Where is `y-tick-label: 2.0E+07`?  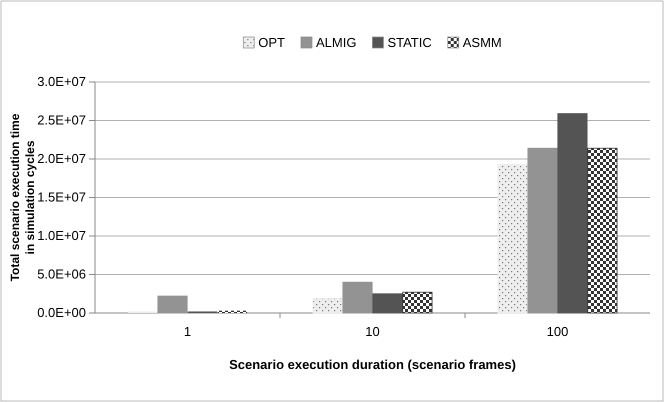 y-tick-label: 2.0E+07 is located at coordinates (61, 158).